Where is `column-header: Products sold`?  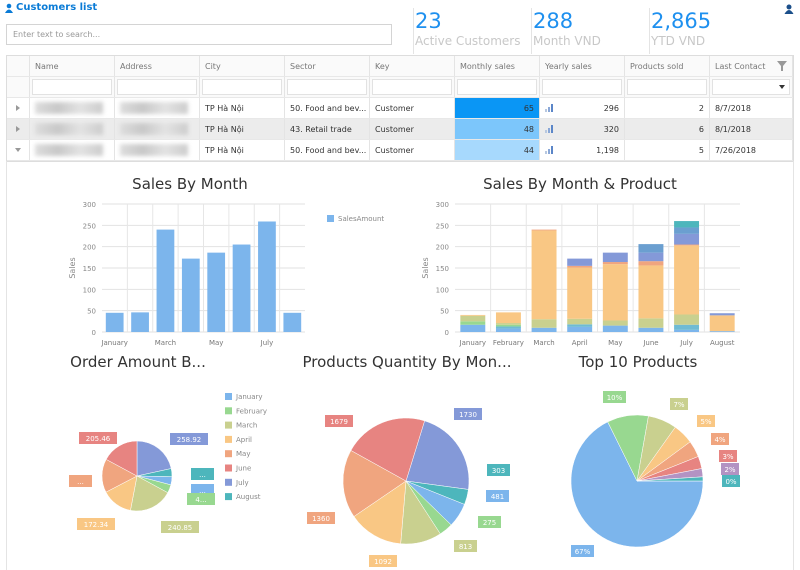
column-header: Products sold is located at coordinates (667, 66).